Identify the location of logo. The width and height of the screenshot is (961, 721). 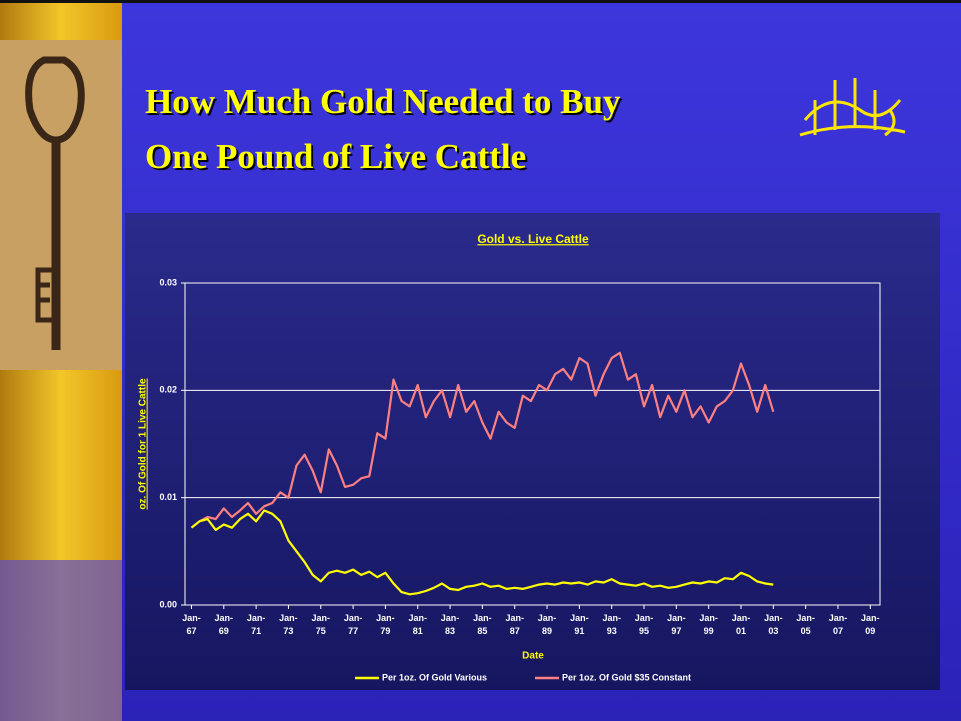
(852, 107).